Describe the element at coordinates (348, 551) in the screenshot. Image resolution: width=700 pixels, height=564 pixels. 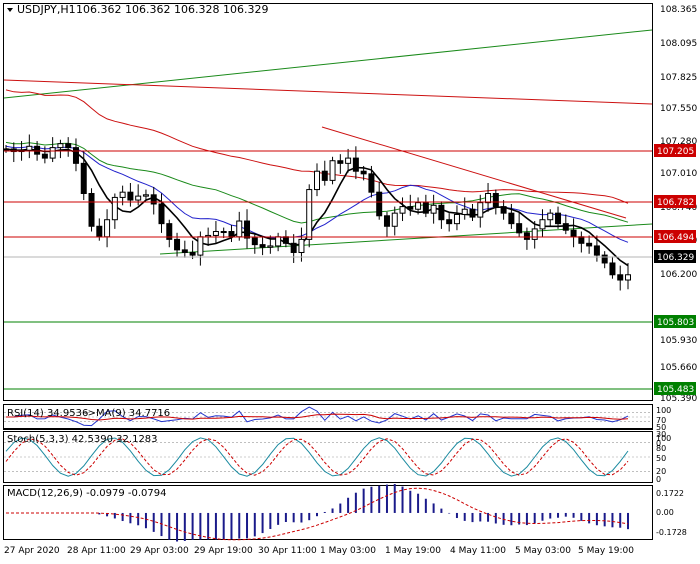
I see `time-tick: 1 May 03:00` at that location.